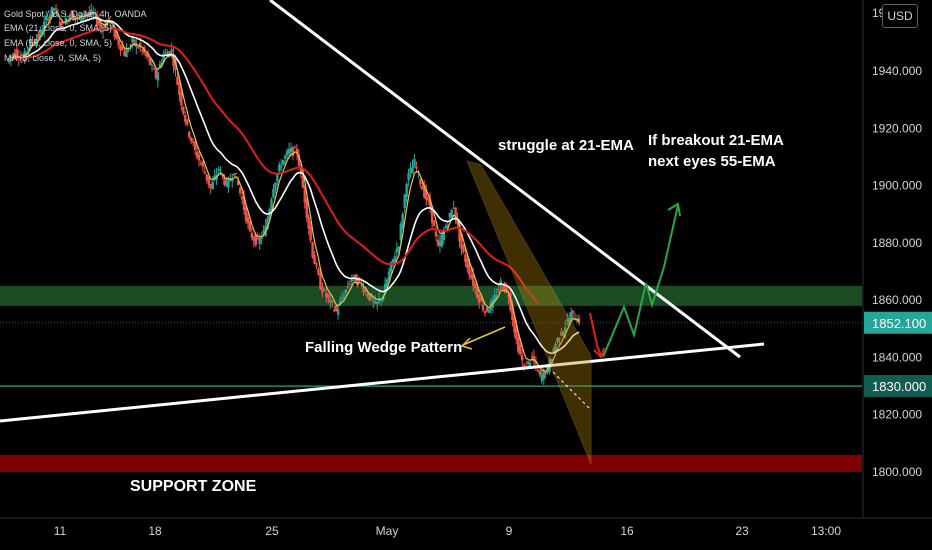 This screenshot has width=932, height=550. I want to click on level-1830-label-bg, so click(898, 386).